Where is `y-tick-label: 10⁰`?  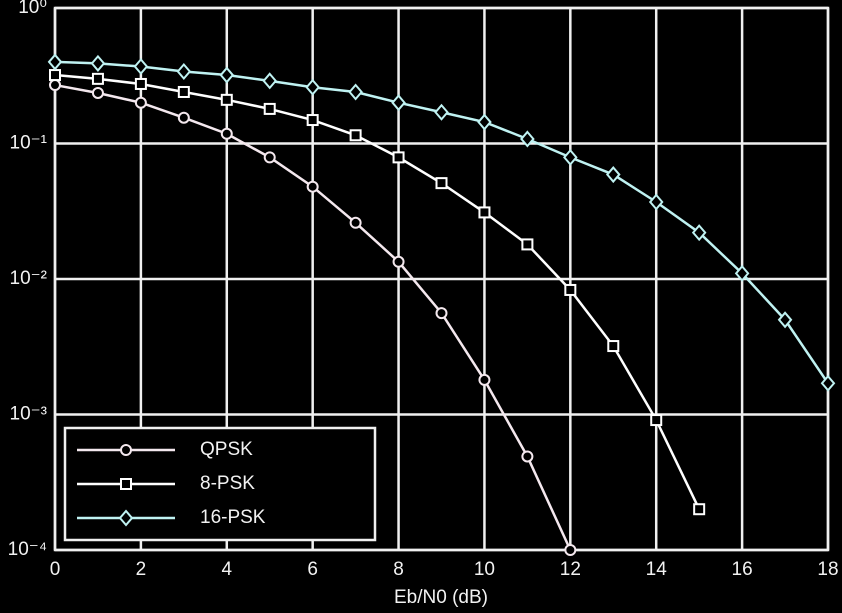
y-tick-label: 10⁰ is located at coordinates (32, 9).